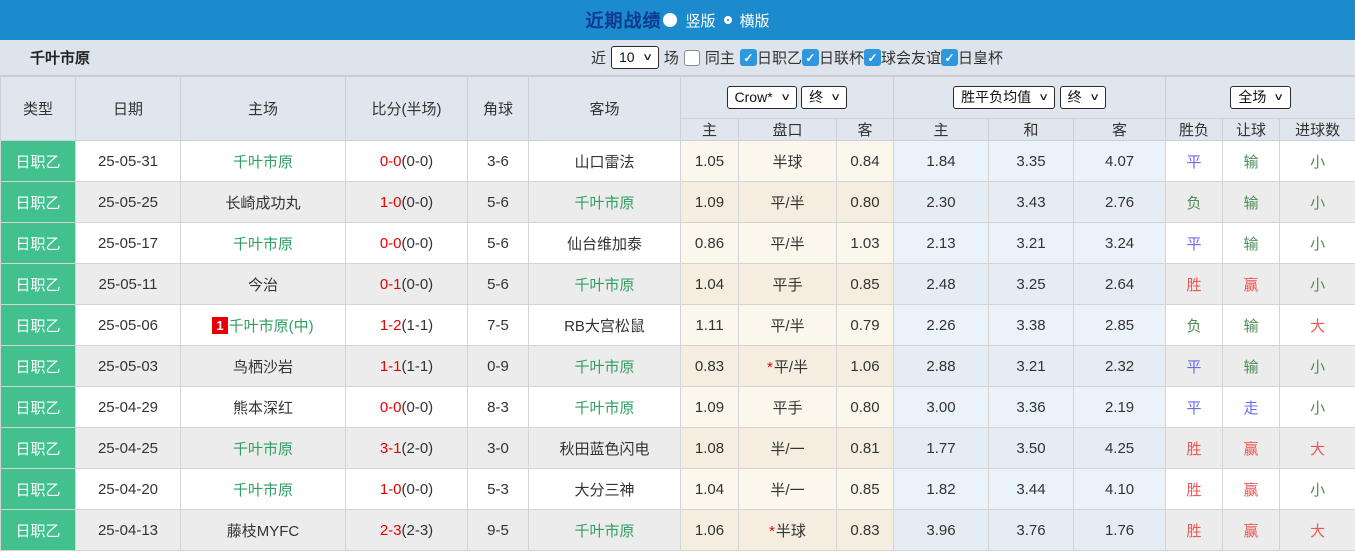 This screenshot has width=1355, height=552. I want to click on handicap-cell: *半球, so click(787, 530).